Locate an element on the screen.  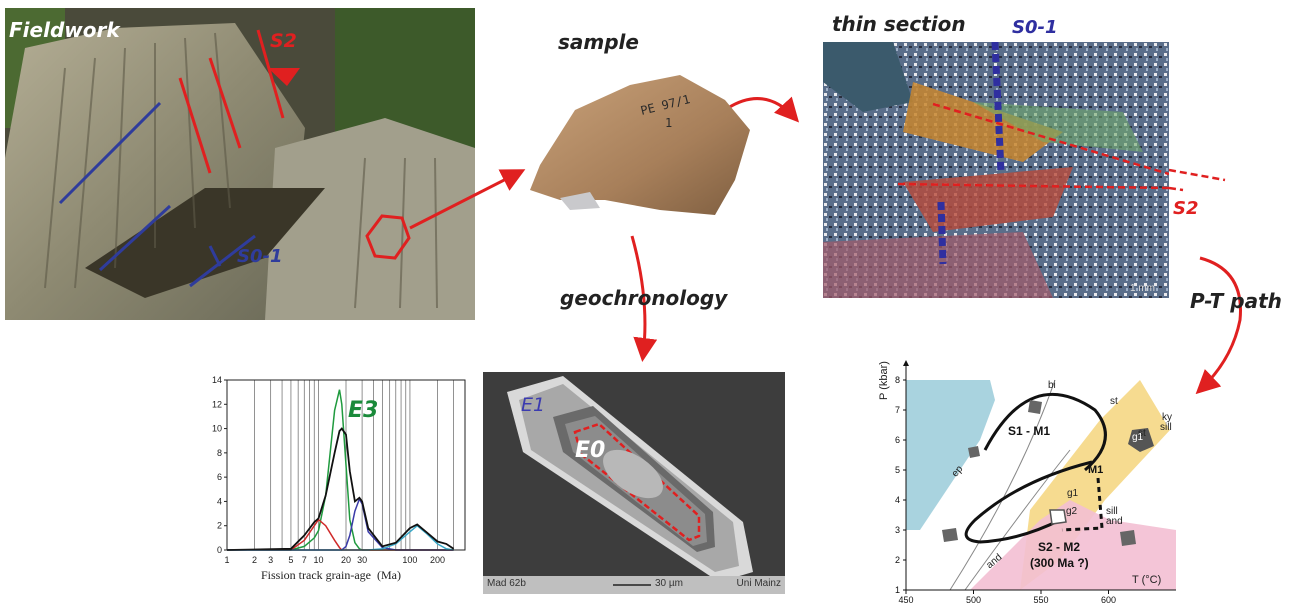
pt-ylabel: P (kbar) is located at coordinates (884, 380).